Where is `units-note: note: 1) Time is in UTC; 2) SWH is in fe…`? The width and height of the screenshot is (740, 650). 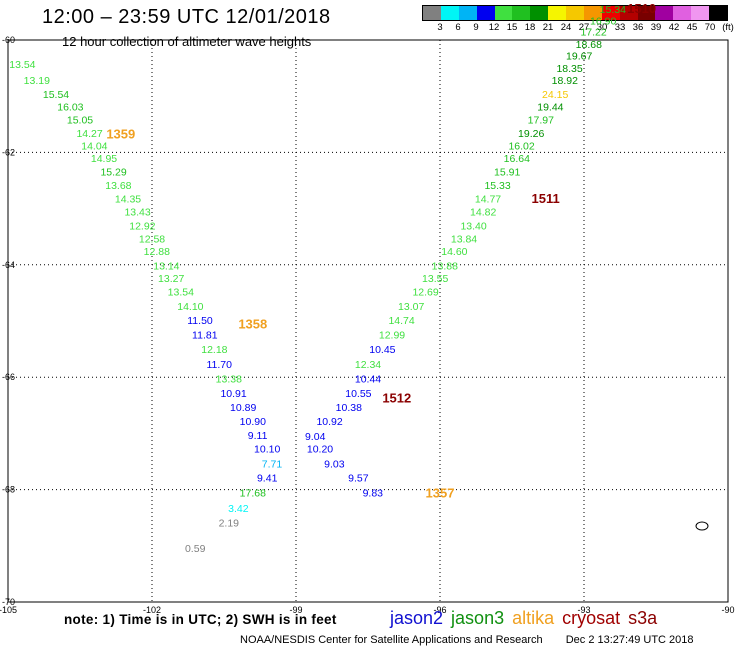
units-note: note: 1) Time is in UTC; 2) SWH is in fe… is located at coordinates (200, 619).